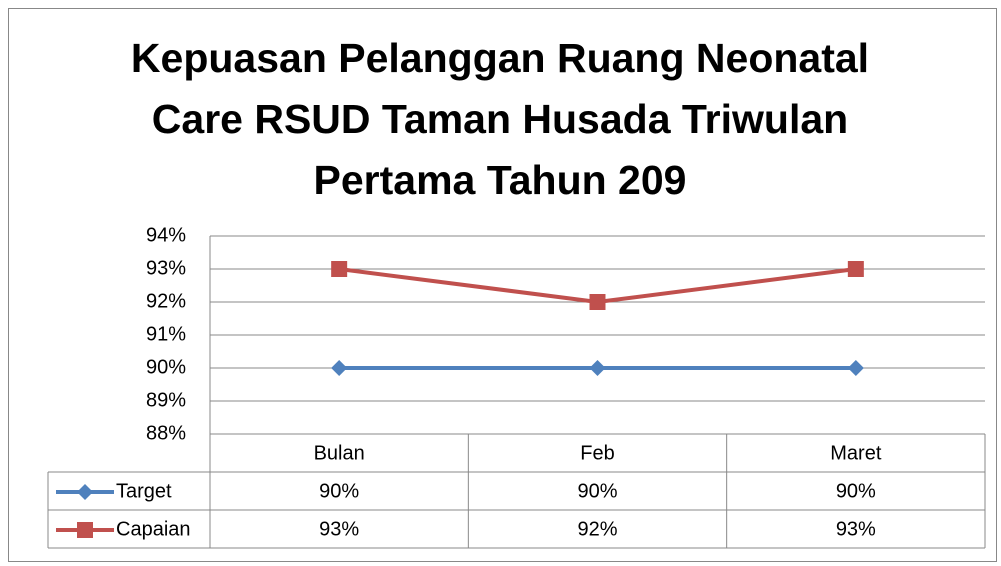 The width and height of the screenshot is (1001, 566). What do you see at coordinates (166, 367) in the screenshot?
I see `y-tick-label: 90%` at bounding box center [166, 367].